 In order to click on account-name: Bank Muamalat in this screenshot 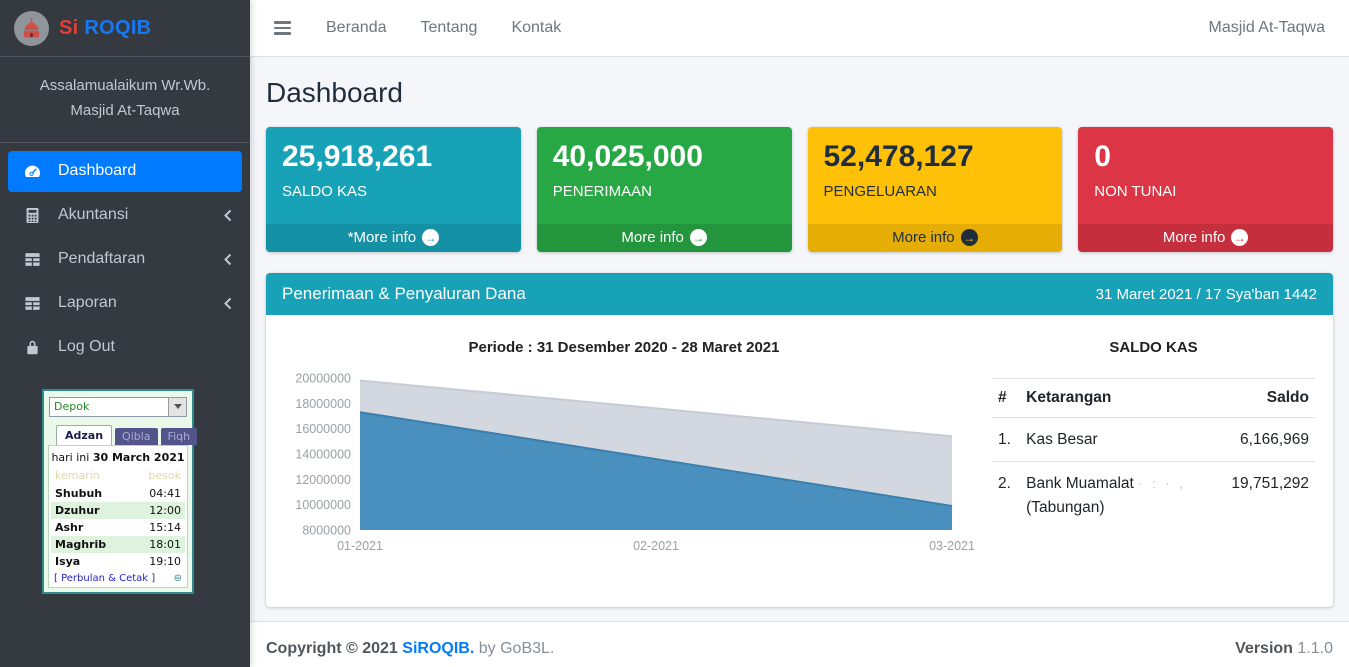, I will do `click(1080, 484)`.